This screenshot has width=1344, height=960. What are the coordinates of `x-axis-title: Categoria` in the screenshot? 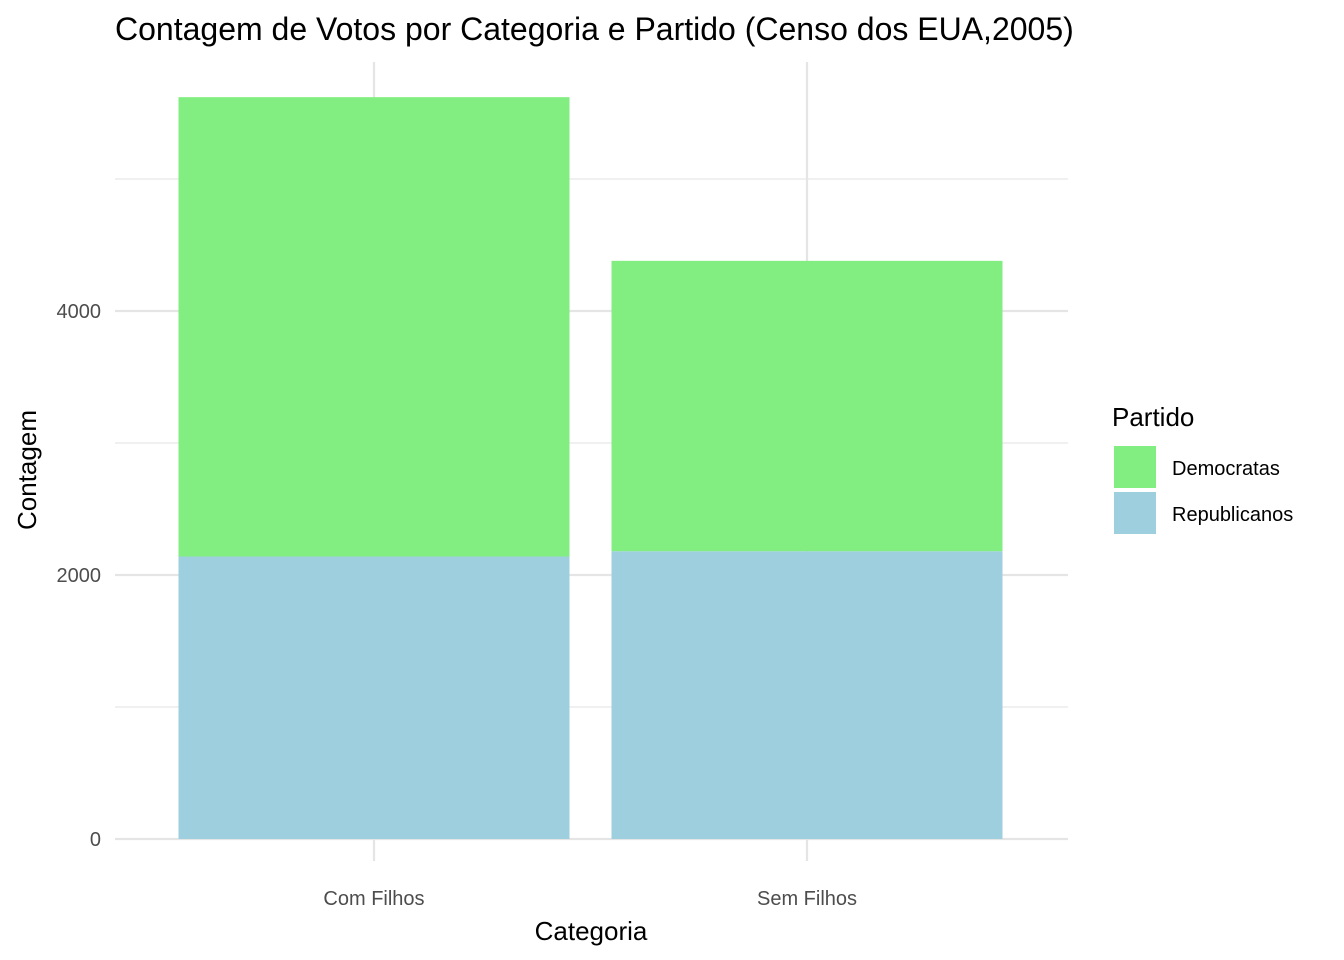 It's located at (591, 931).